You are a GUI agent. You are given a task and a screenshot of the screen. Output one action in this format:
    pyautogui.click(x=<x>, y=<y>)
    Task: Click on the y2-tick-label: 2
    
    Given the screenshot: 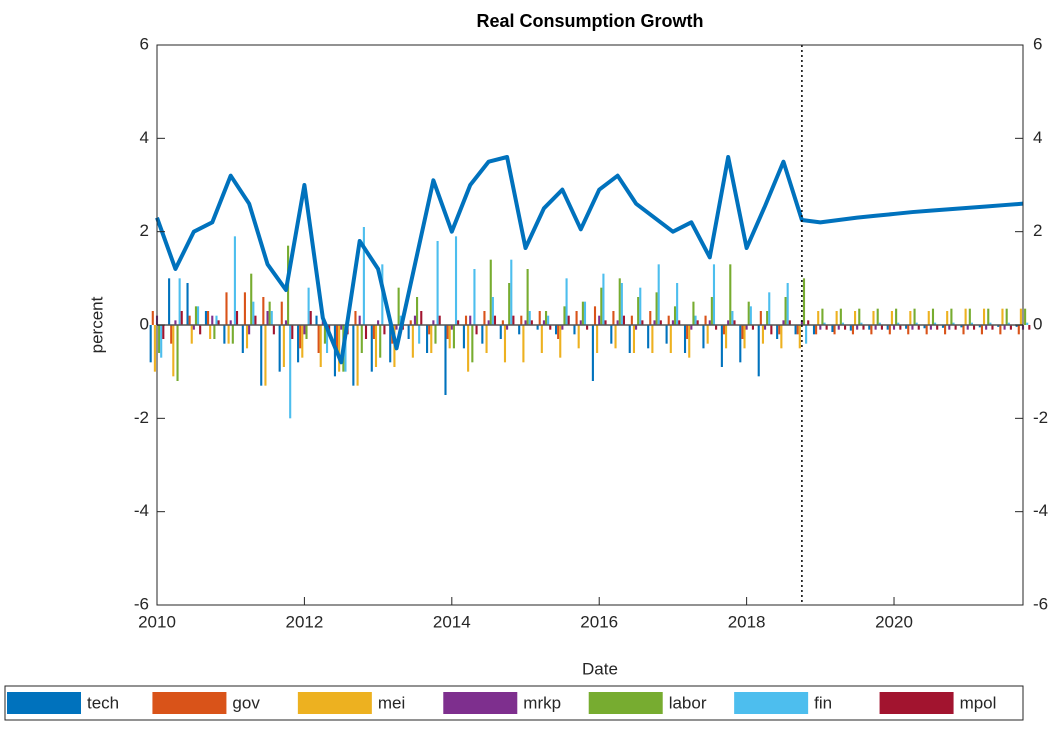 What is the action you would take?
    pyautogui.click(x=1037, y=230)
    